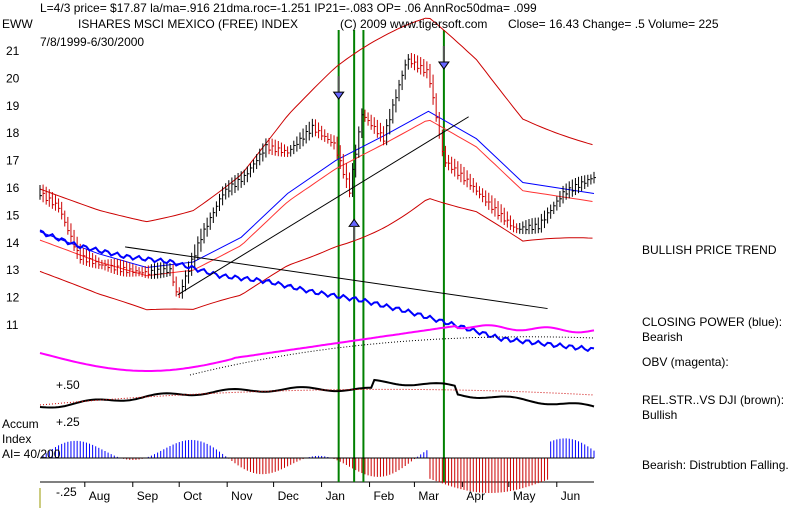  Describe the element at coordinates (241, 496) in the screenshot. I see `x-tick-label: Nov` at that location.